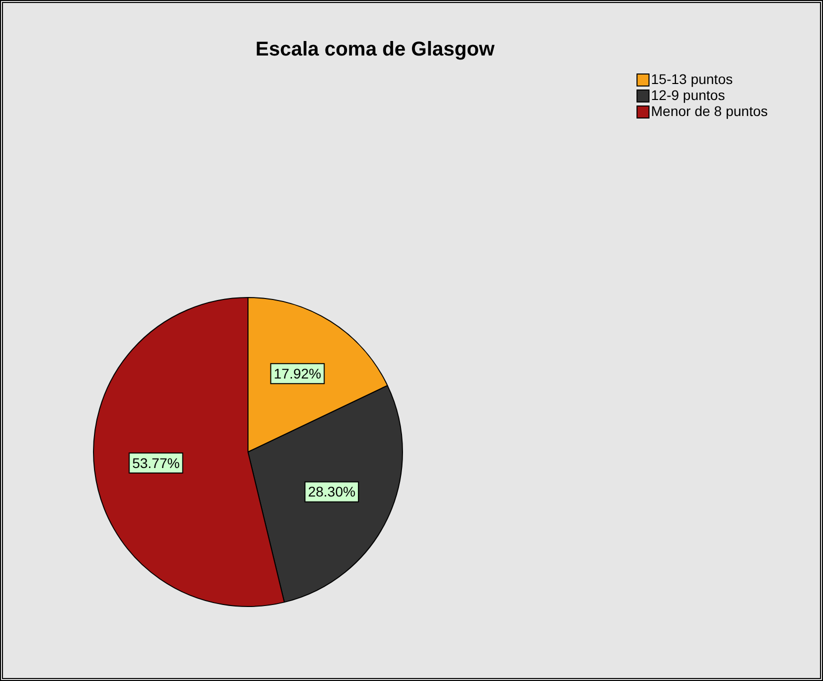 The width and height of the screenshot is (823, 681). Describe the element at coordinates (332, 492) in the screenshot. I see `data-label: 28.30%` at that location.